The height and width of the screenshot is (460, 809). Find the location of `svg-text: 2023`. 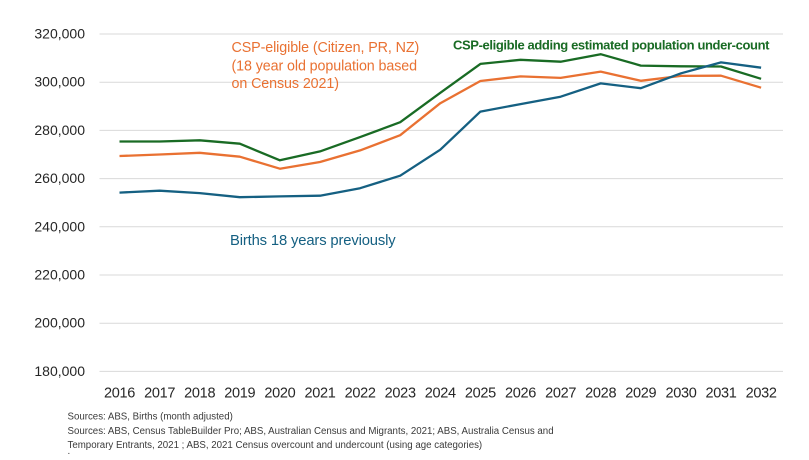

svg-text: 2023 is located at coordinates (400, 394).